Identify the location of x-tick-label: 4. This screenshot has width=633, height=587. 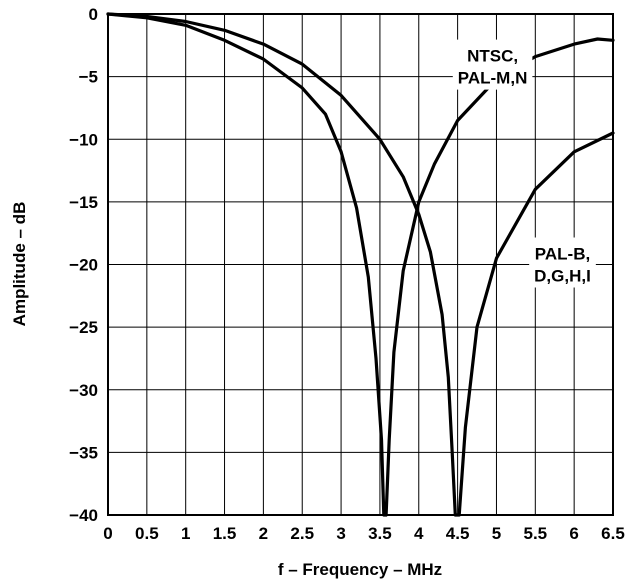
(419, 533).